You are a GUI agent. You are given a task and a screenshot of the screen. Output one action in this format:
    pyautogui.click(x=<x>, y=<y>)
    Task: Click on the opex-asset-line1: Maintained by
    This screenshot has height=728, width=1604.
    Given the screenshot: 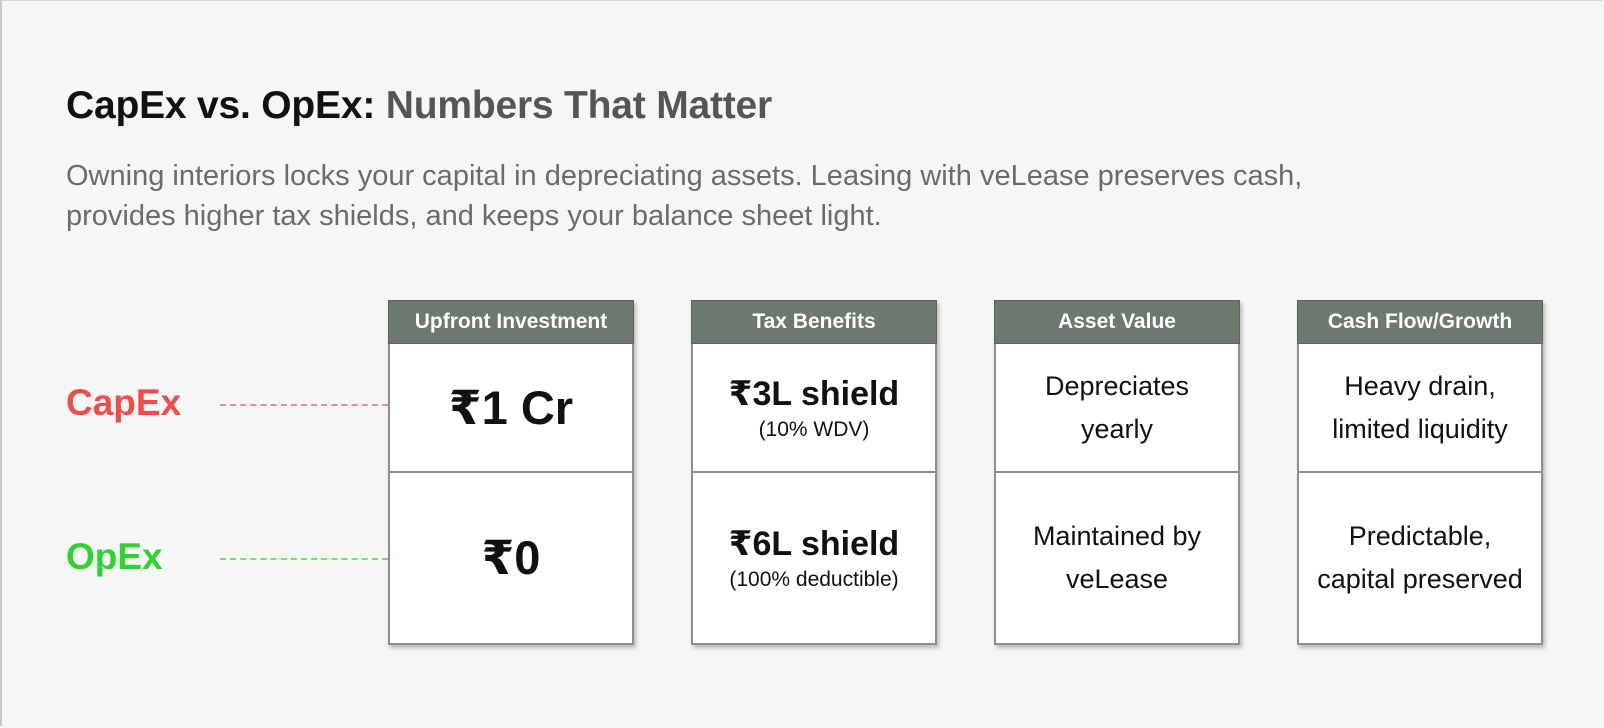 What is the action you would take?
    pyautogui.click(x=1117, y=536)
    